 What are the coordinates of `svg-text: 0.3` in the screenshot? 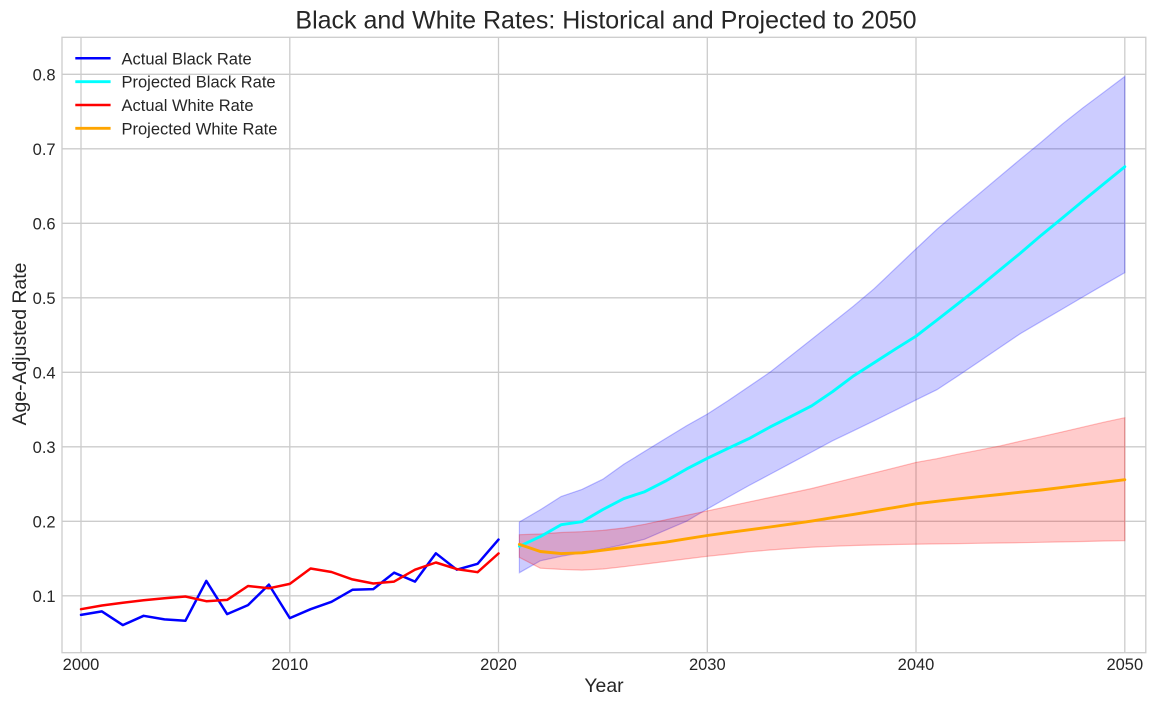 It's located at (44, 448).